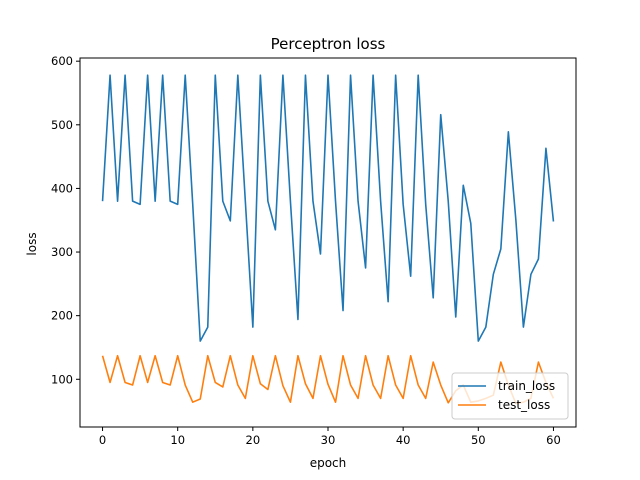  Describe the element at coordinates (478, 440) in the screenshot. I see `x-tick-label: 50` at that location.